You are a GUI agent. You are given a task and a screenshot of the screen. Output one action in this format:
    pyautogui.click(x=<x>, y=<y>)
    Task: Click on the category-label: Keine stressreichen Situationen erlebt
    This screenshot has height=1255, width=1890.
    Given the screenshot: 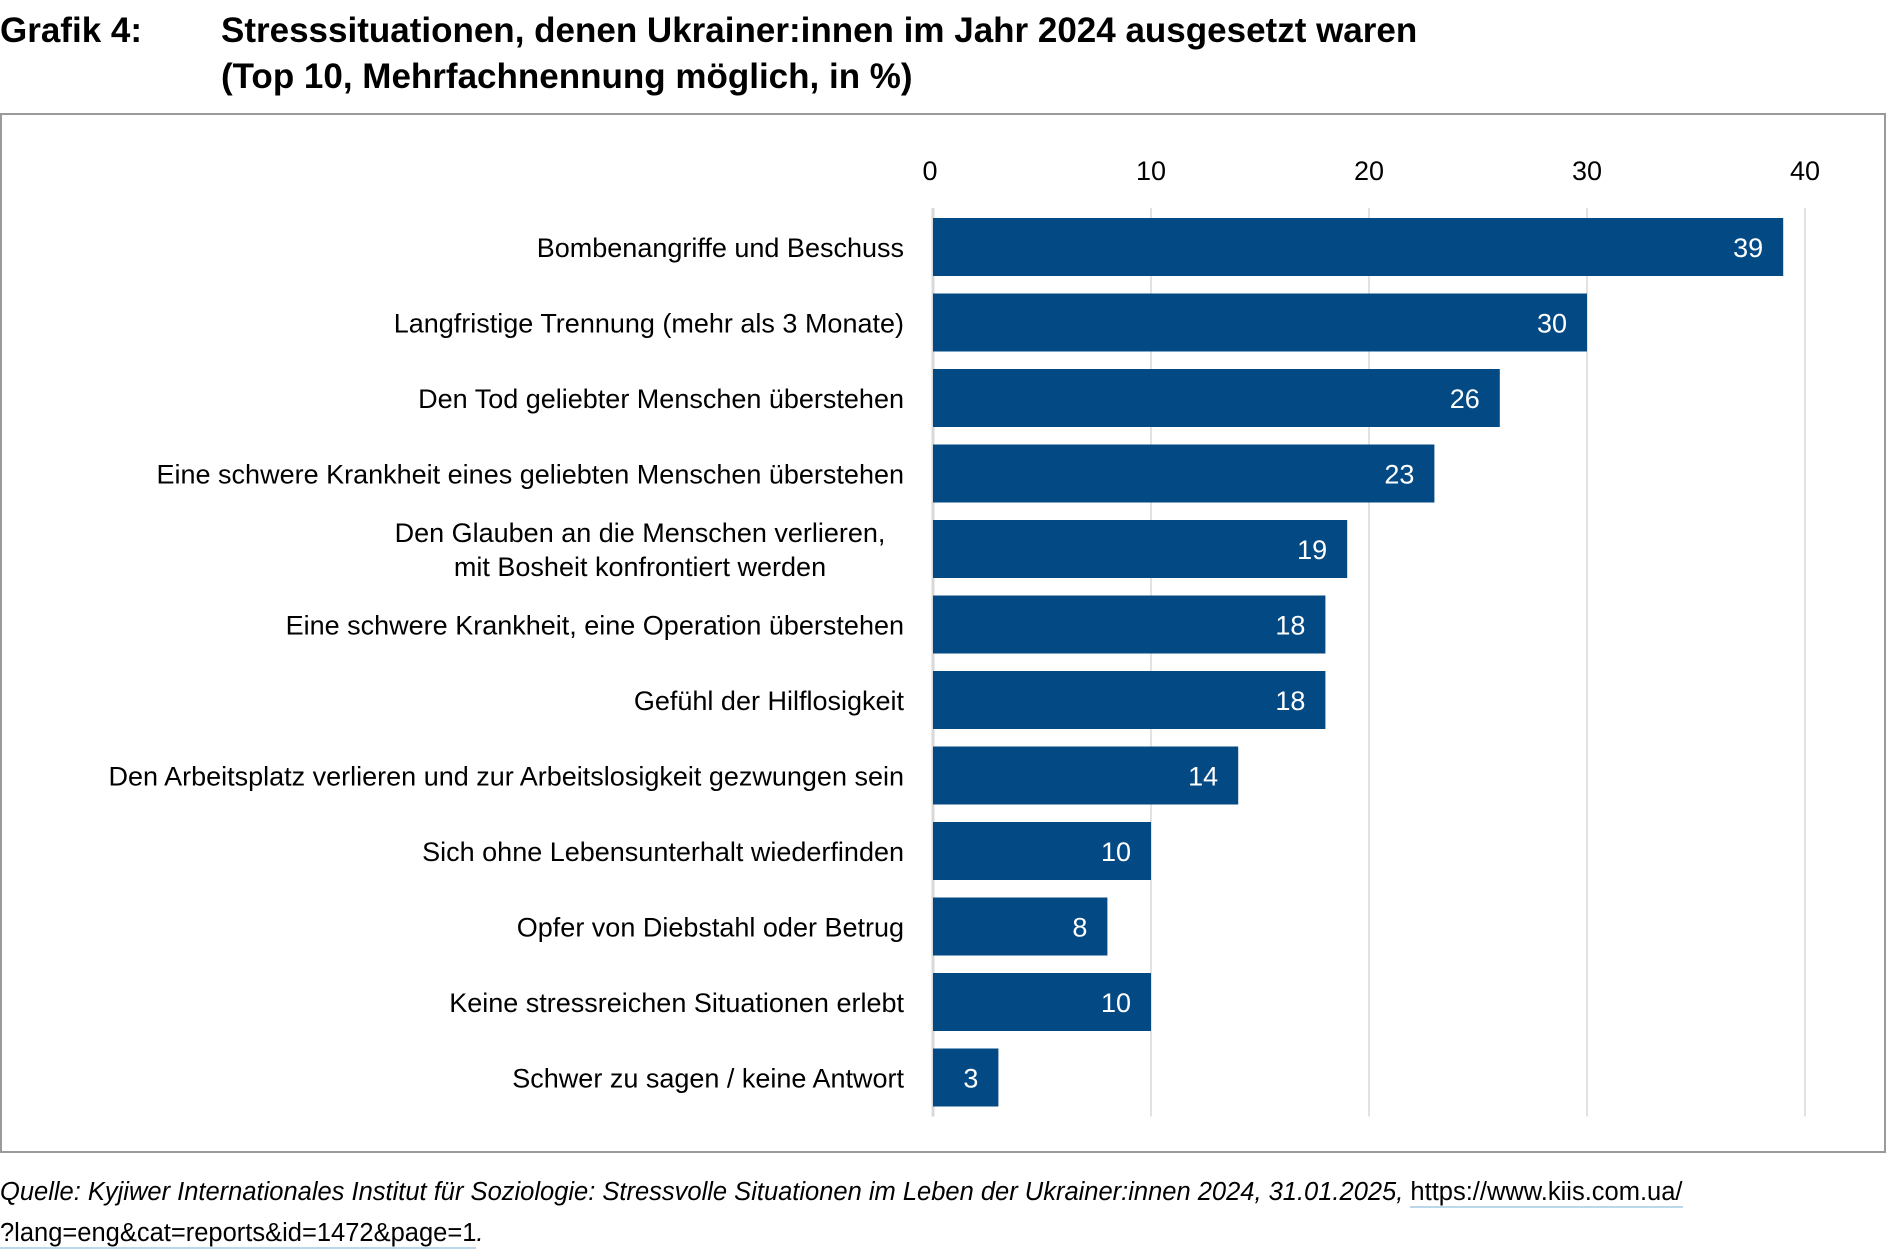 What is the action you would take?
    pyautogui.click(x=676, y=1003)
    